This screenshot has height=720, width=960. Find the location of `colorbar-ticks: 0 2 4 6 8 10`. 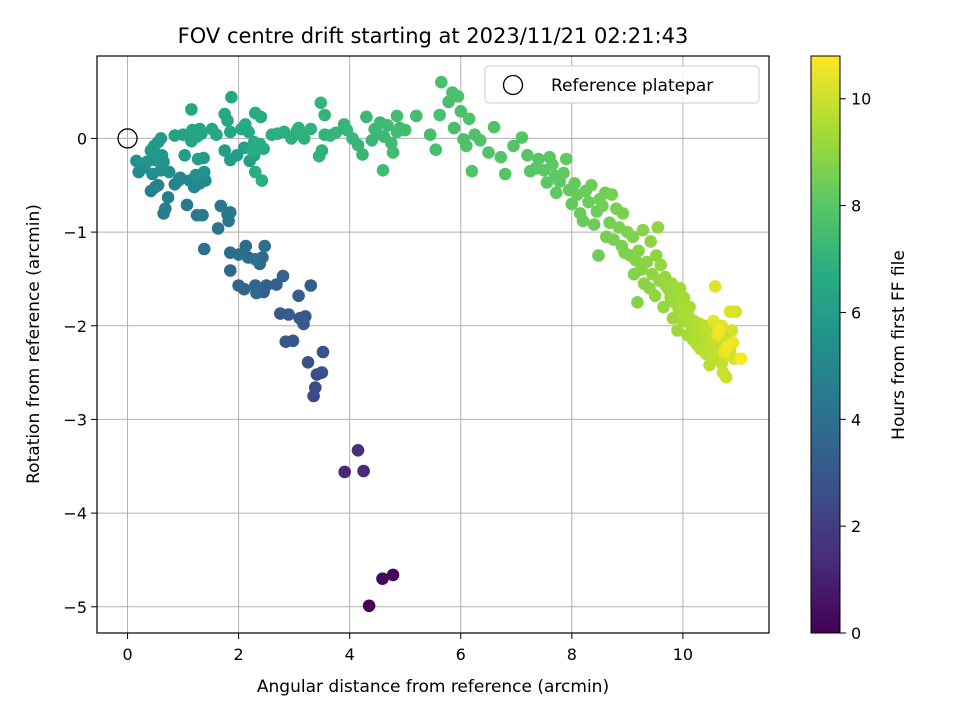

colorbar-ticks: 0 2 4 6 8 10 is located at coordinates (855, 366).